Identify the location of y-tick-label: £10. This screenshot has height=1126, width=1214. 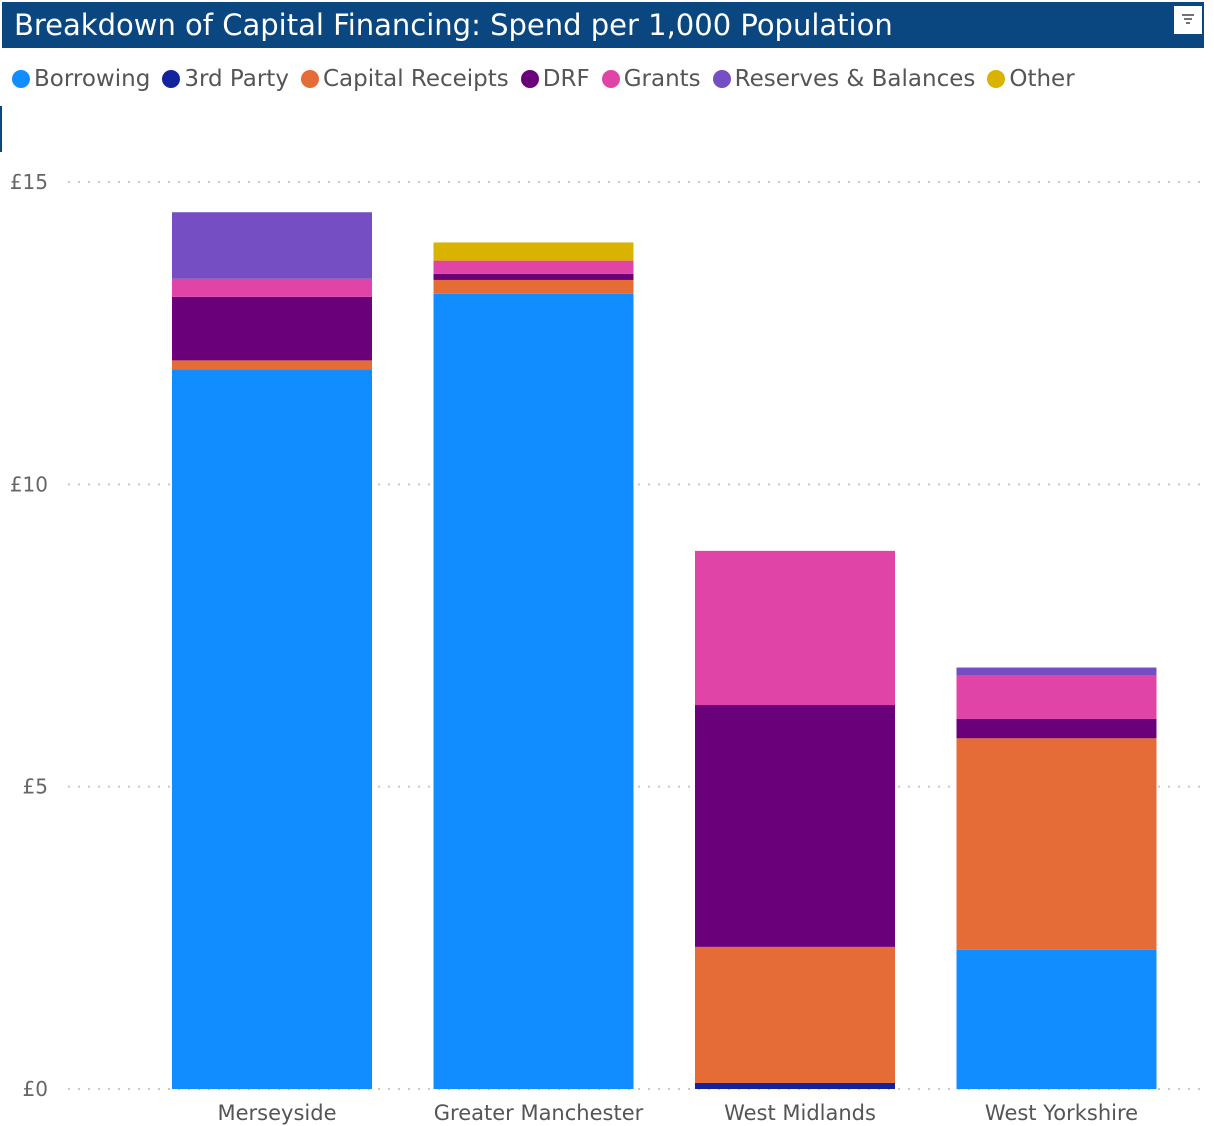
(29, 484).